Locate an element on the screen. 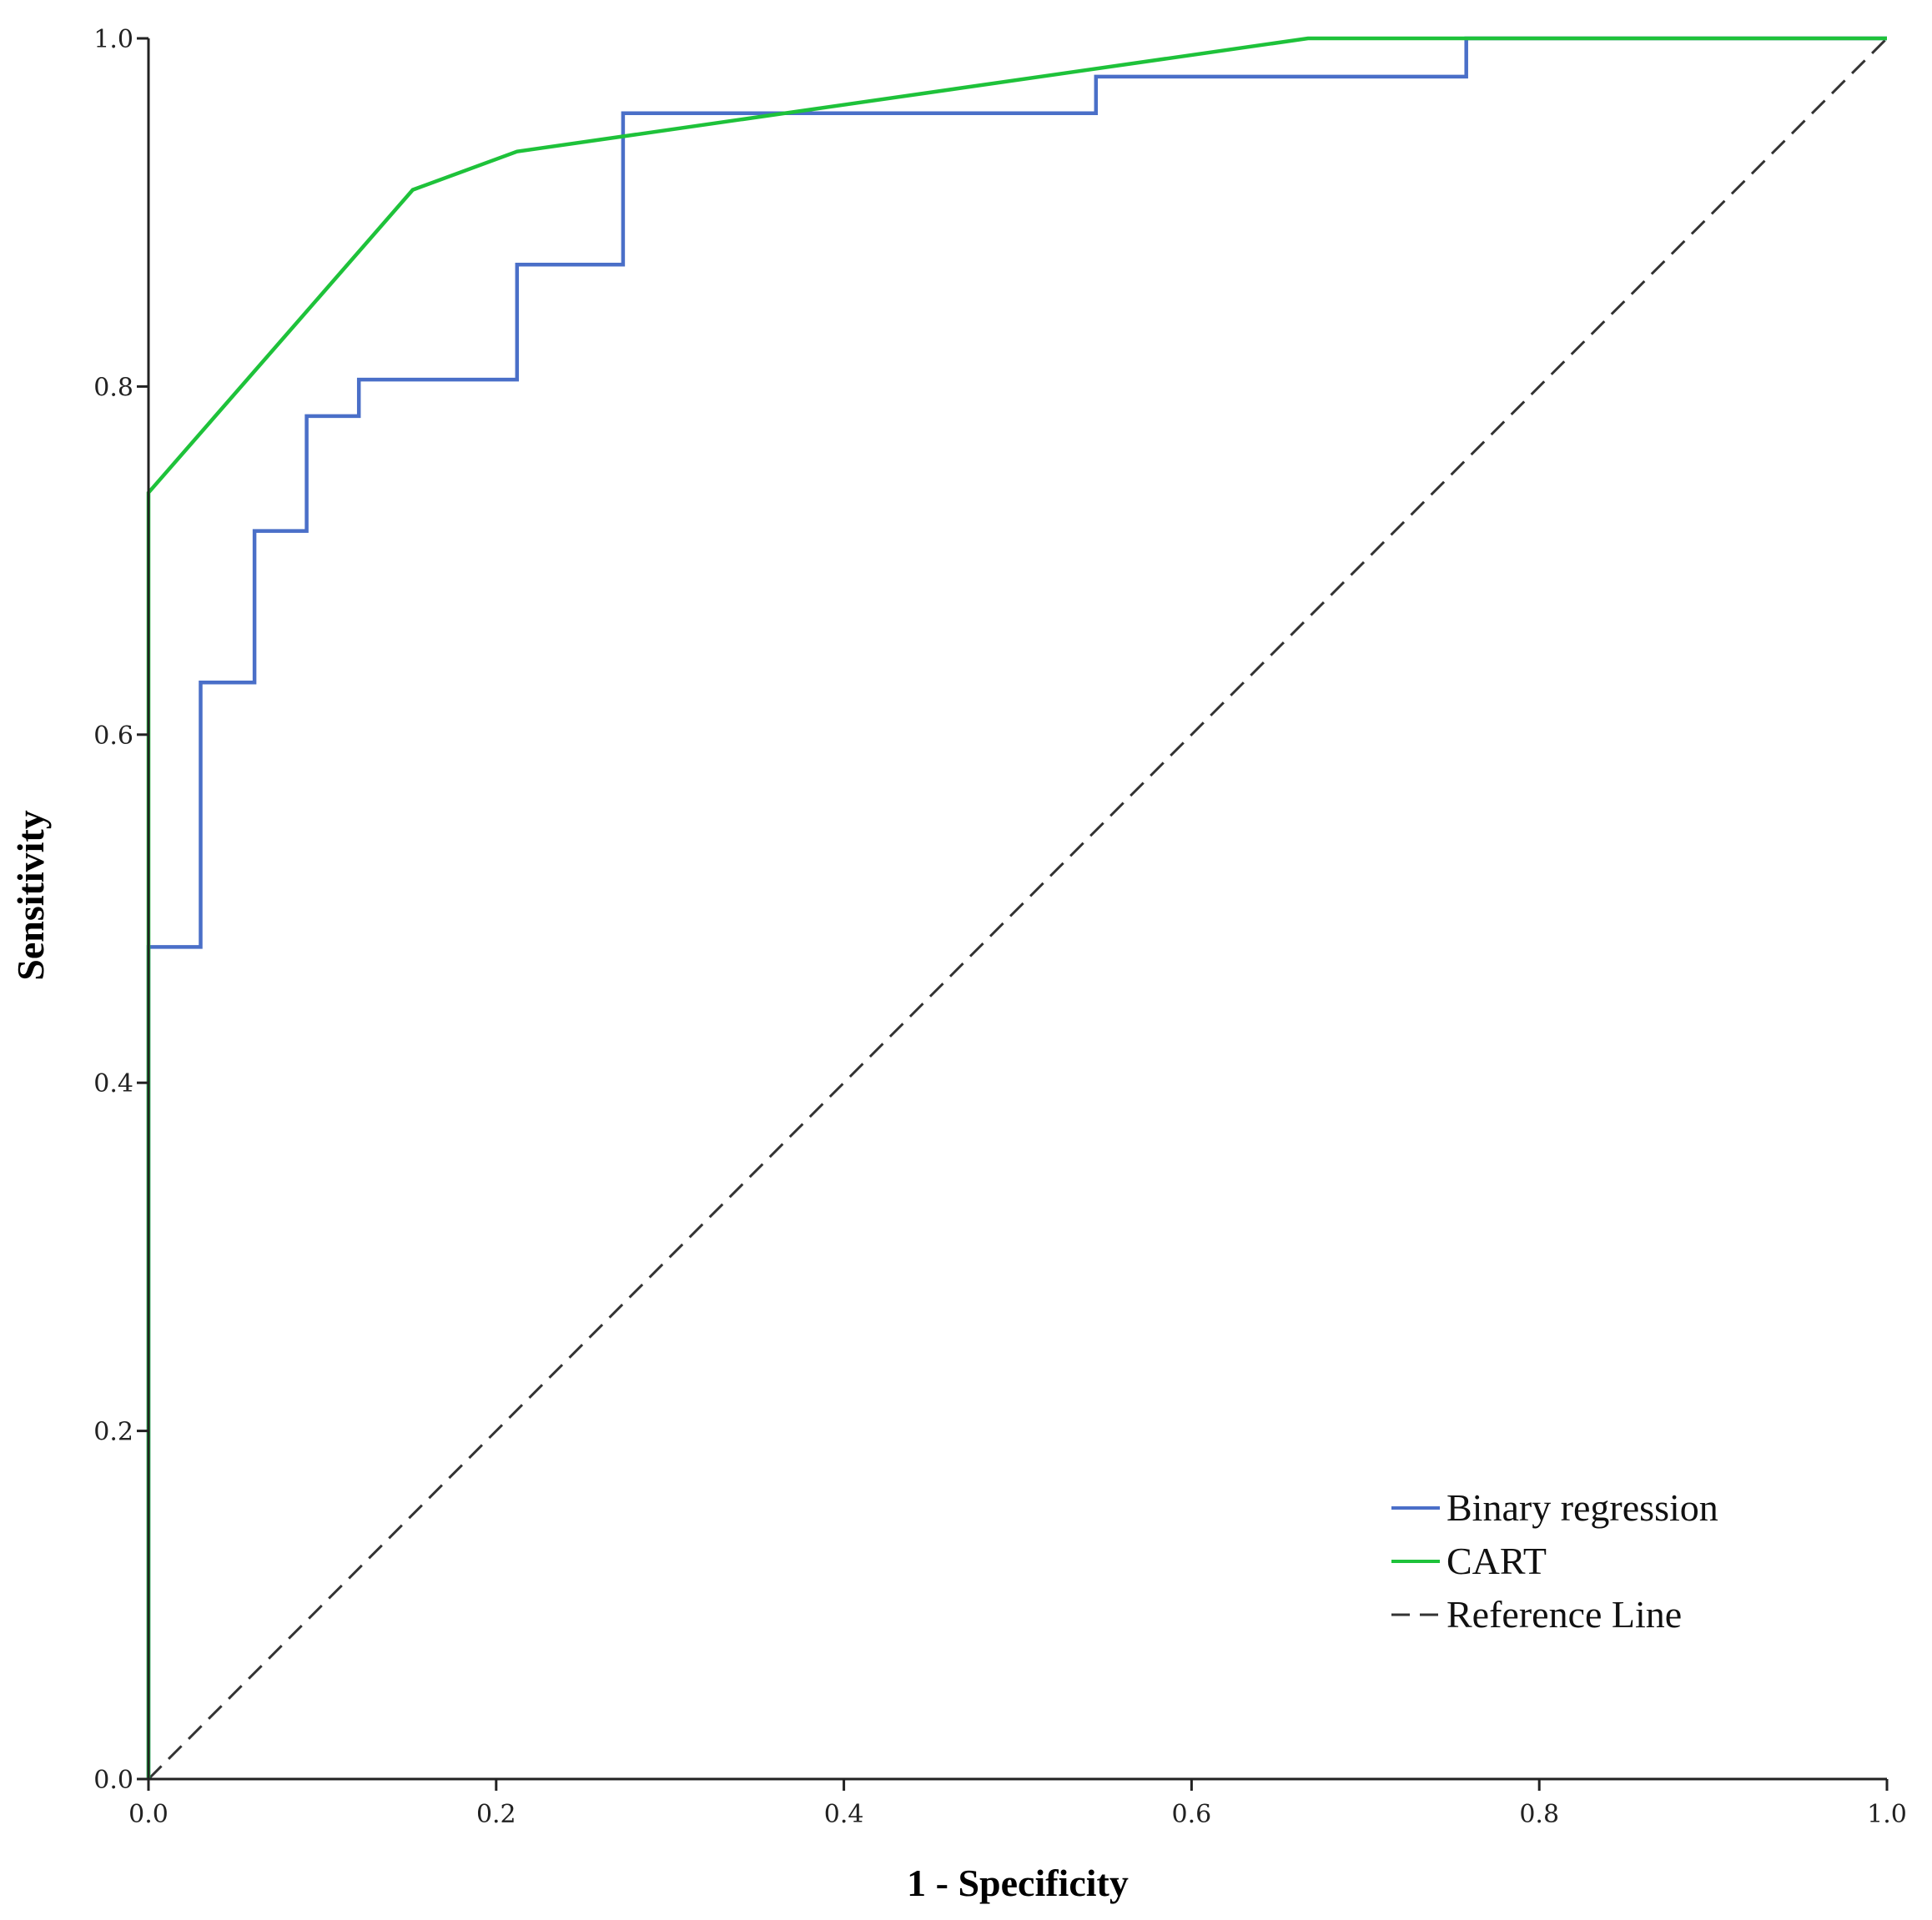 The height and width of the screenshot is (1920, 1932). legend-item-cart: CART is located at coordinates (1469, 1561).